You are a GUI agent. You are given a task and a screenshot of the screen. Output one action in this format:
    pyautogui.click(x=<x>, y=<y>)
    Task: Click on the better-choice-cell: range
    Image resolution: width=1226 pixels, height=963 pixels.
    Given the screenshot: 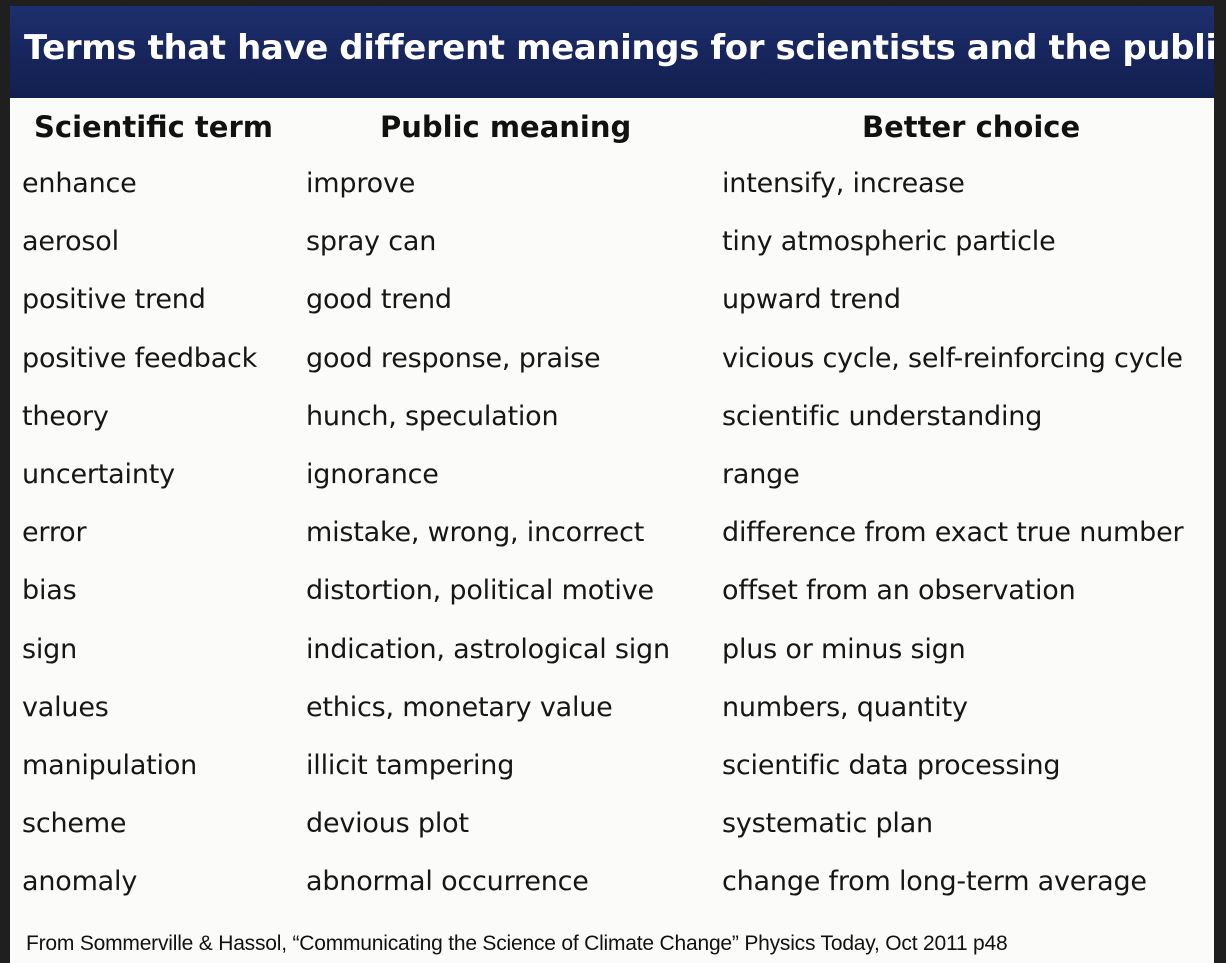 What is the action you would take?
    pyautogui.click(x=761, y=474)
    